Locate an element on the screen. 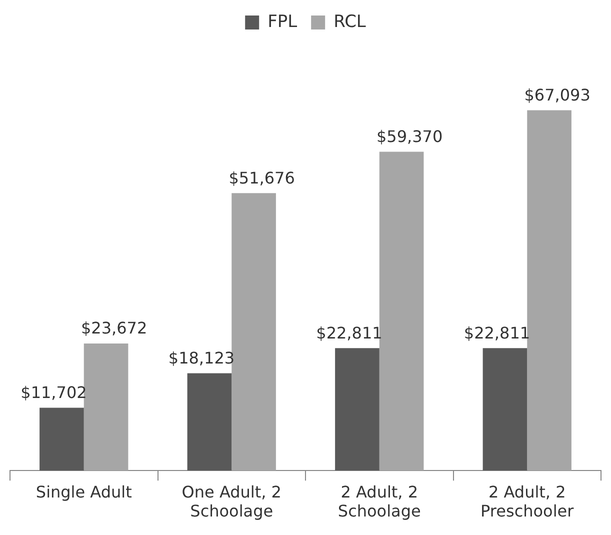  data-label: $59,370 is located at coordinates (409, 136).